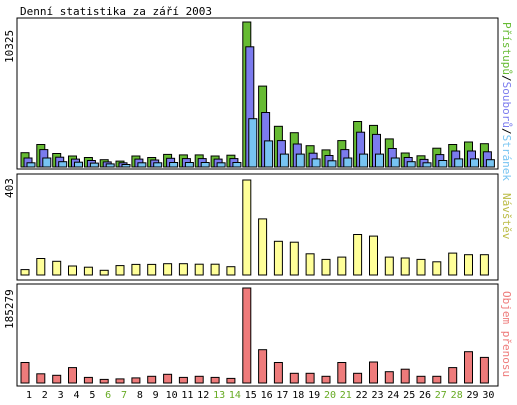  What do you see at coordinates (140, 395) in the screenshot?
I see `day-label: 8` at bounding box center [140, 395].